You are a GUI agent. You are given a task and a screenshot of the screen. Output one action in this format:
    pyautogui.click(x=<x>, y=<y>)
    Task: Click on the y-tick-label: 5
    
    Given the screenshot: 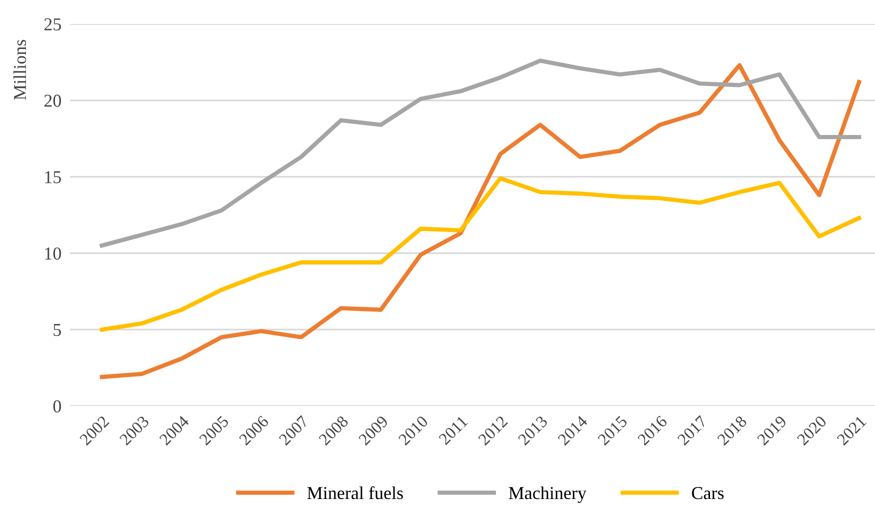 What is the action you would take?
    pyautogui.click(x=57, y=330)
    